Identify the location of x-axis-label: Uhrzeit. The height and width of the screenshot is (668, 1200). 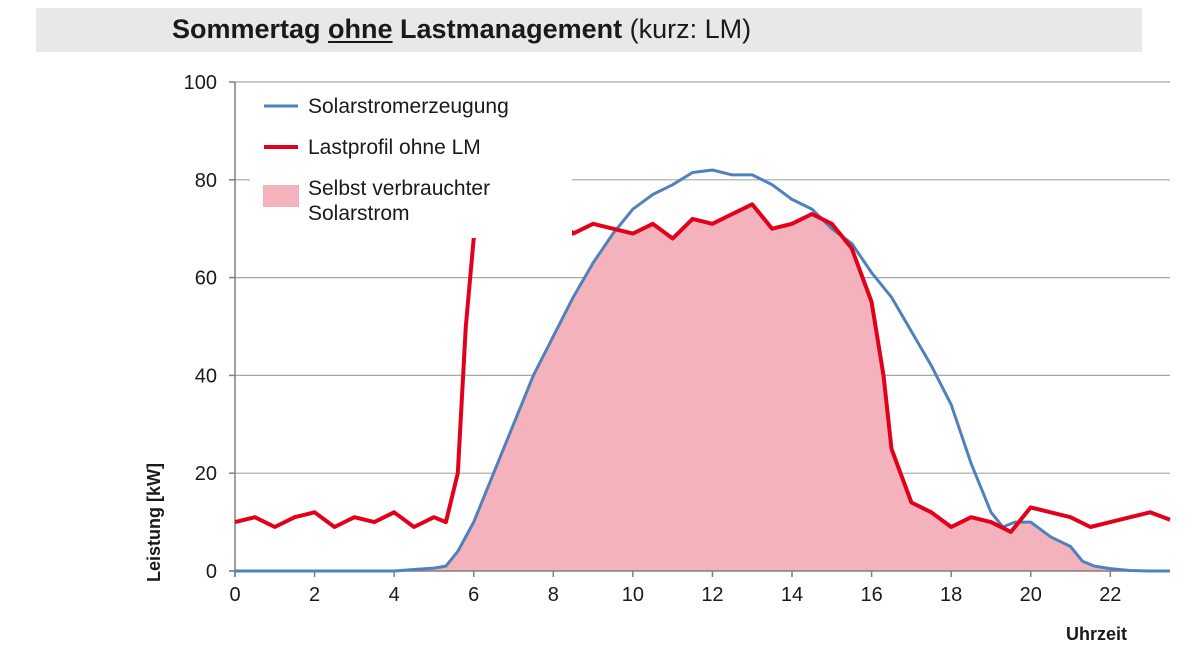
(1096, 634).